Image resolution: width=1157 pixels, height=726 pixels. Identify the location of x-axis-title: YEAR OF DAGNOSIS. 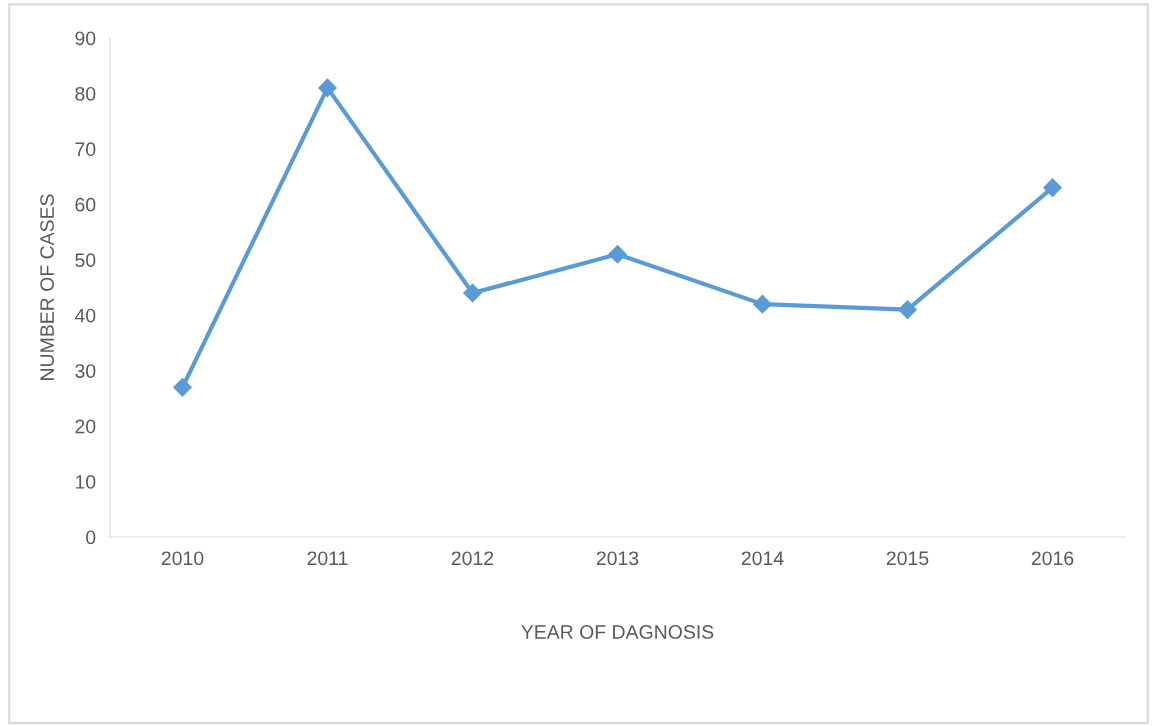
(617, 632).